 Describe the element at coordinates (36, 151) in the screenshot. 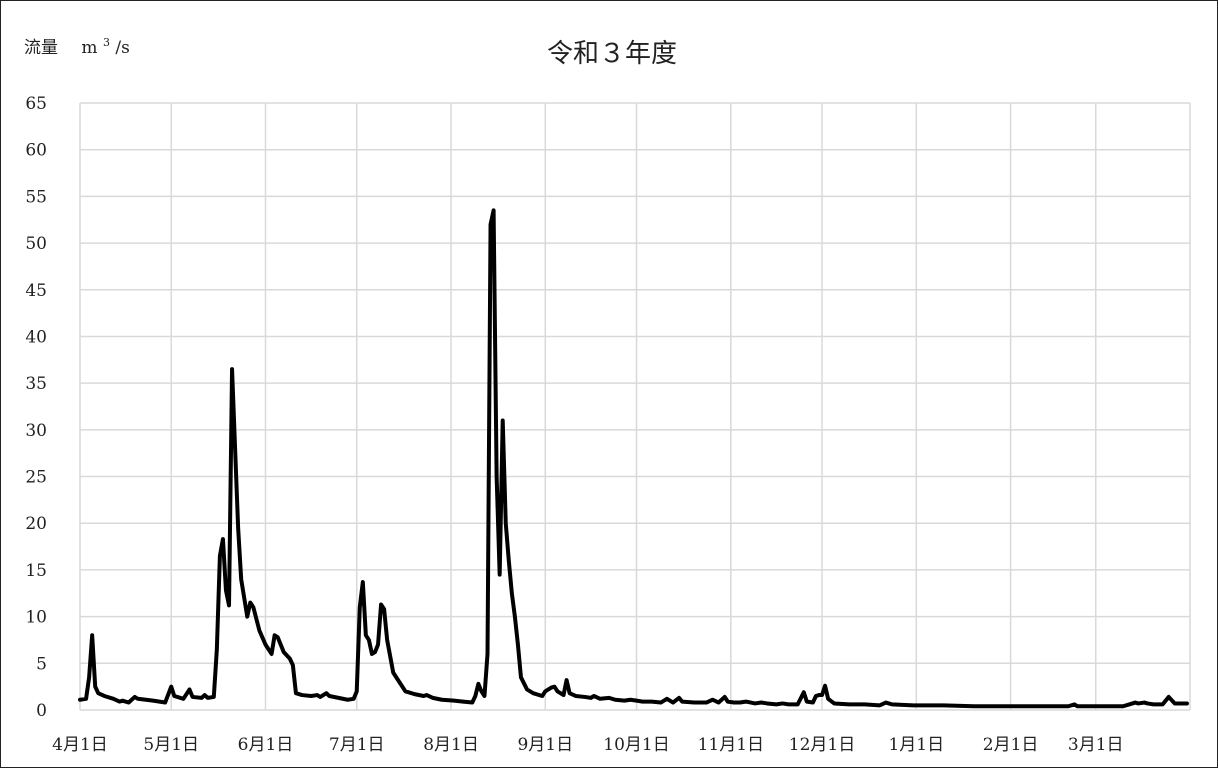

I see `y-tick-label: 60` at that location.